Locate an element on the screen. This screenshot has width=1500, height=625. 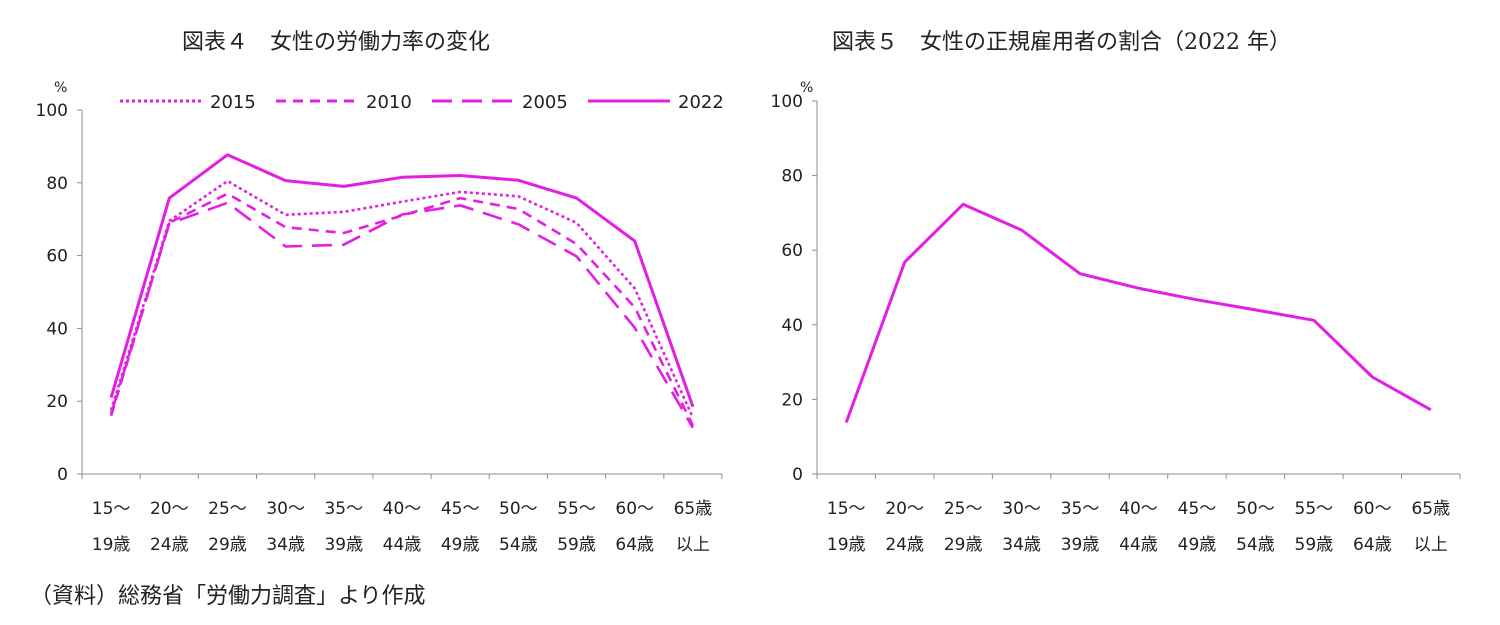
chart-title-left: 図表４ 女性の労働力率の変化 is located at coordinates (336, 42).